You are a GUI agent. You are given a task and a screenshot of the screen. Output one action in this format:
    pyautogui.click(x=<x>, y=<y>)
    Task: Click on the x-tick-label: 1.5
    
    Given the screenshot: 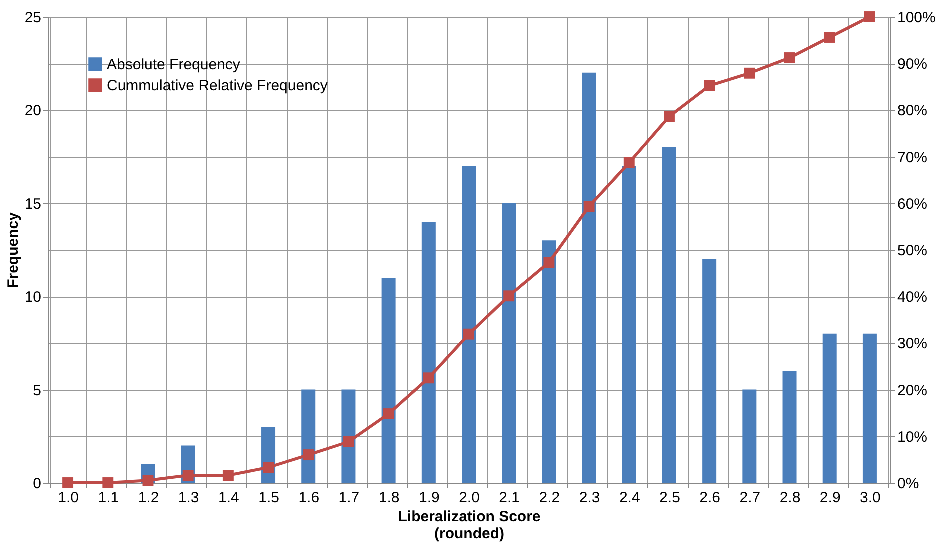 What is the action you would take?
    pyautogui.click(x=269, y=498)
    